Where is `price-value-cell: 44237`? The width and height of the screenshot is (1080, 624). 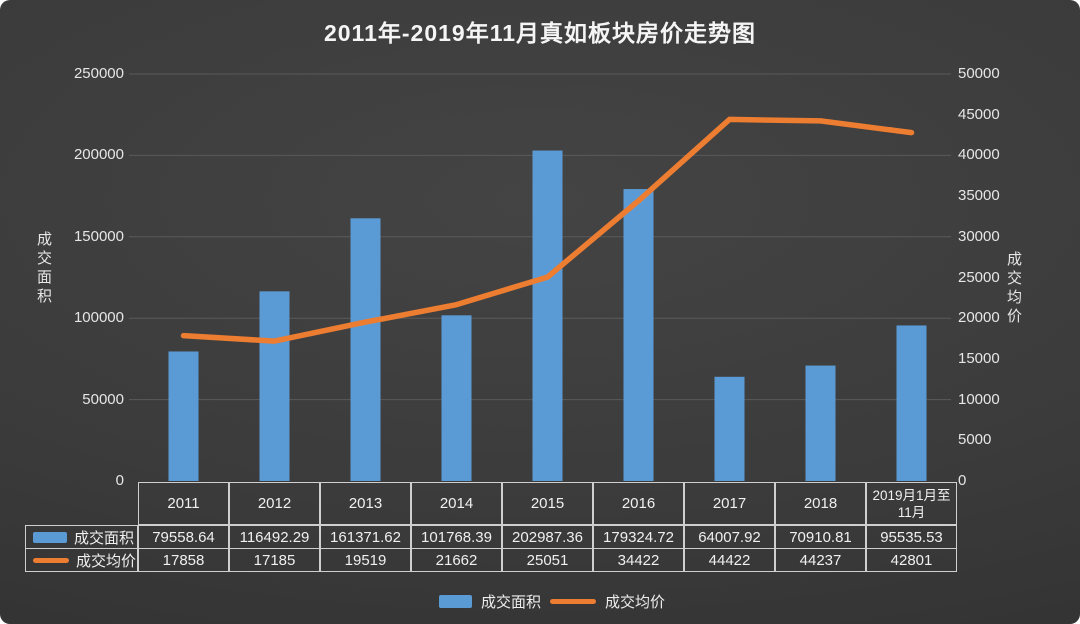
price-value-cell: 44237 is located at coordinates (820, 560).